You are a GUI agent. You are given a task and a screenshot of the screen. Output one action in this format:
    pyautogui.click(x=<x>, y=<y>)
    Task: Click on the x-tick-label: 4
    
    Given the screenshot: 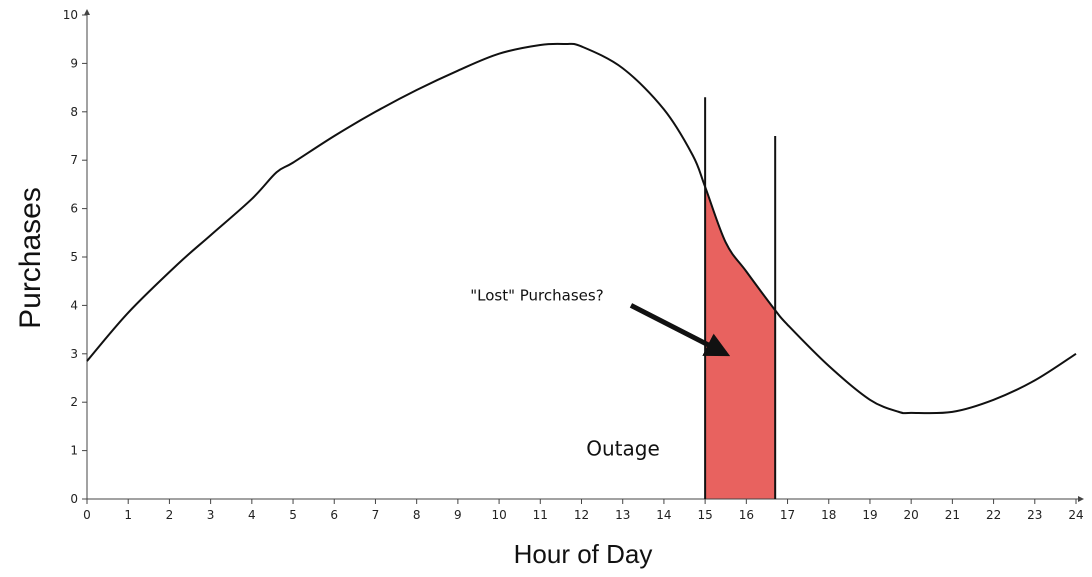 What is the action you would take?
    pyautogui.click(x=252, y=515)
    